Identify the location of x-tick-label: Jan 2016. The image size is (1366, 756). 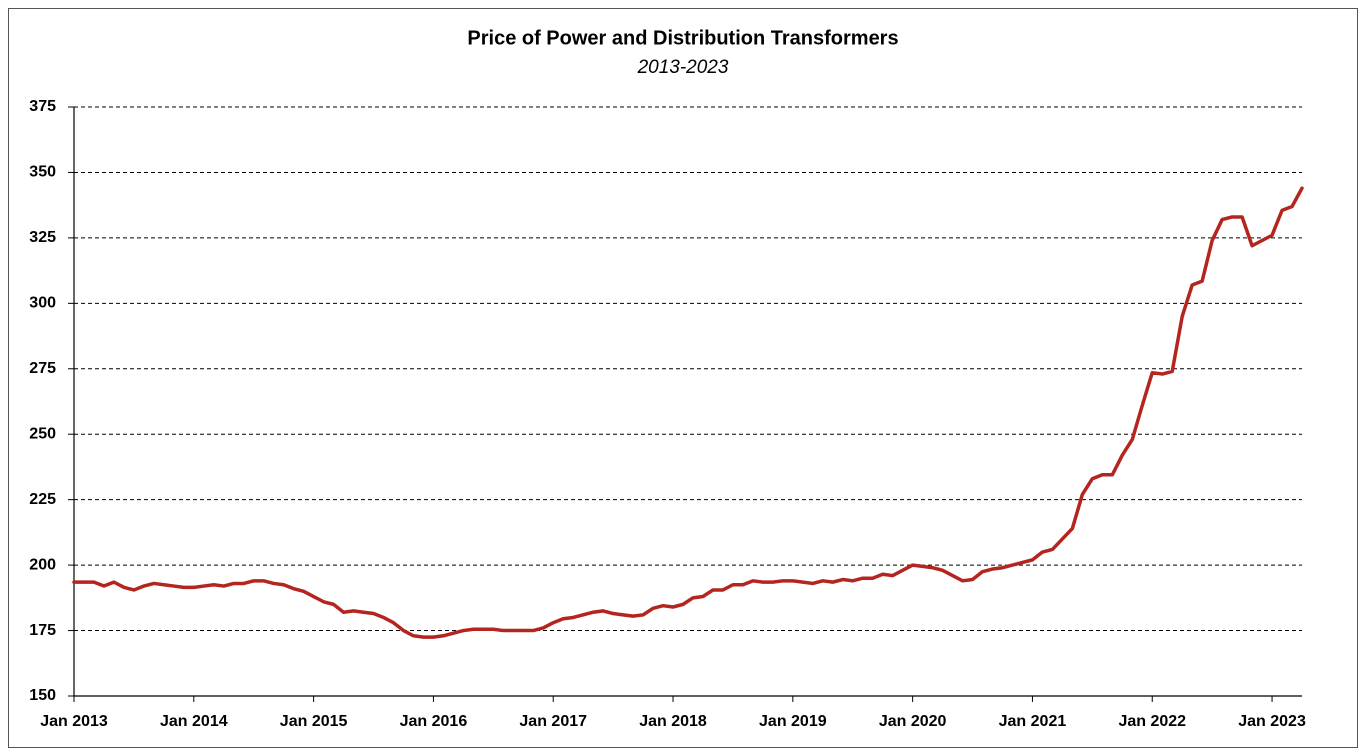
(434, 721).